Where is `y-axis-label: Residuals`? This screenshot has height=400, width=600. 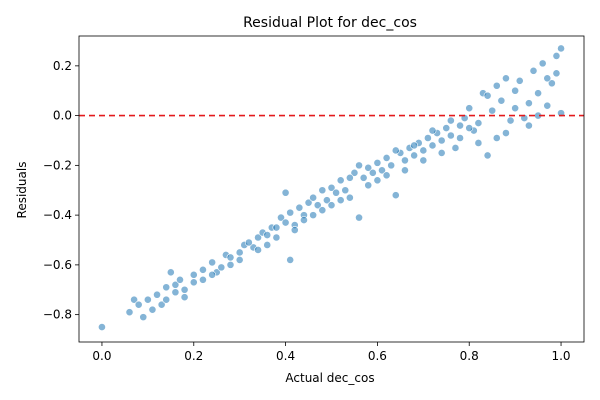
y-axis-label: Residuals is located at coordinates (22, 190).